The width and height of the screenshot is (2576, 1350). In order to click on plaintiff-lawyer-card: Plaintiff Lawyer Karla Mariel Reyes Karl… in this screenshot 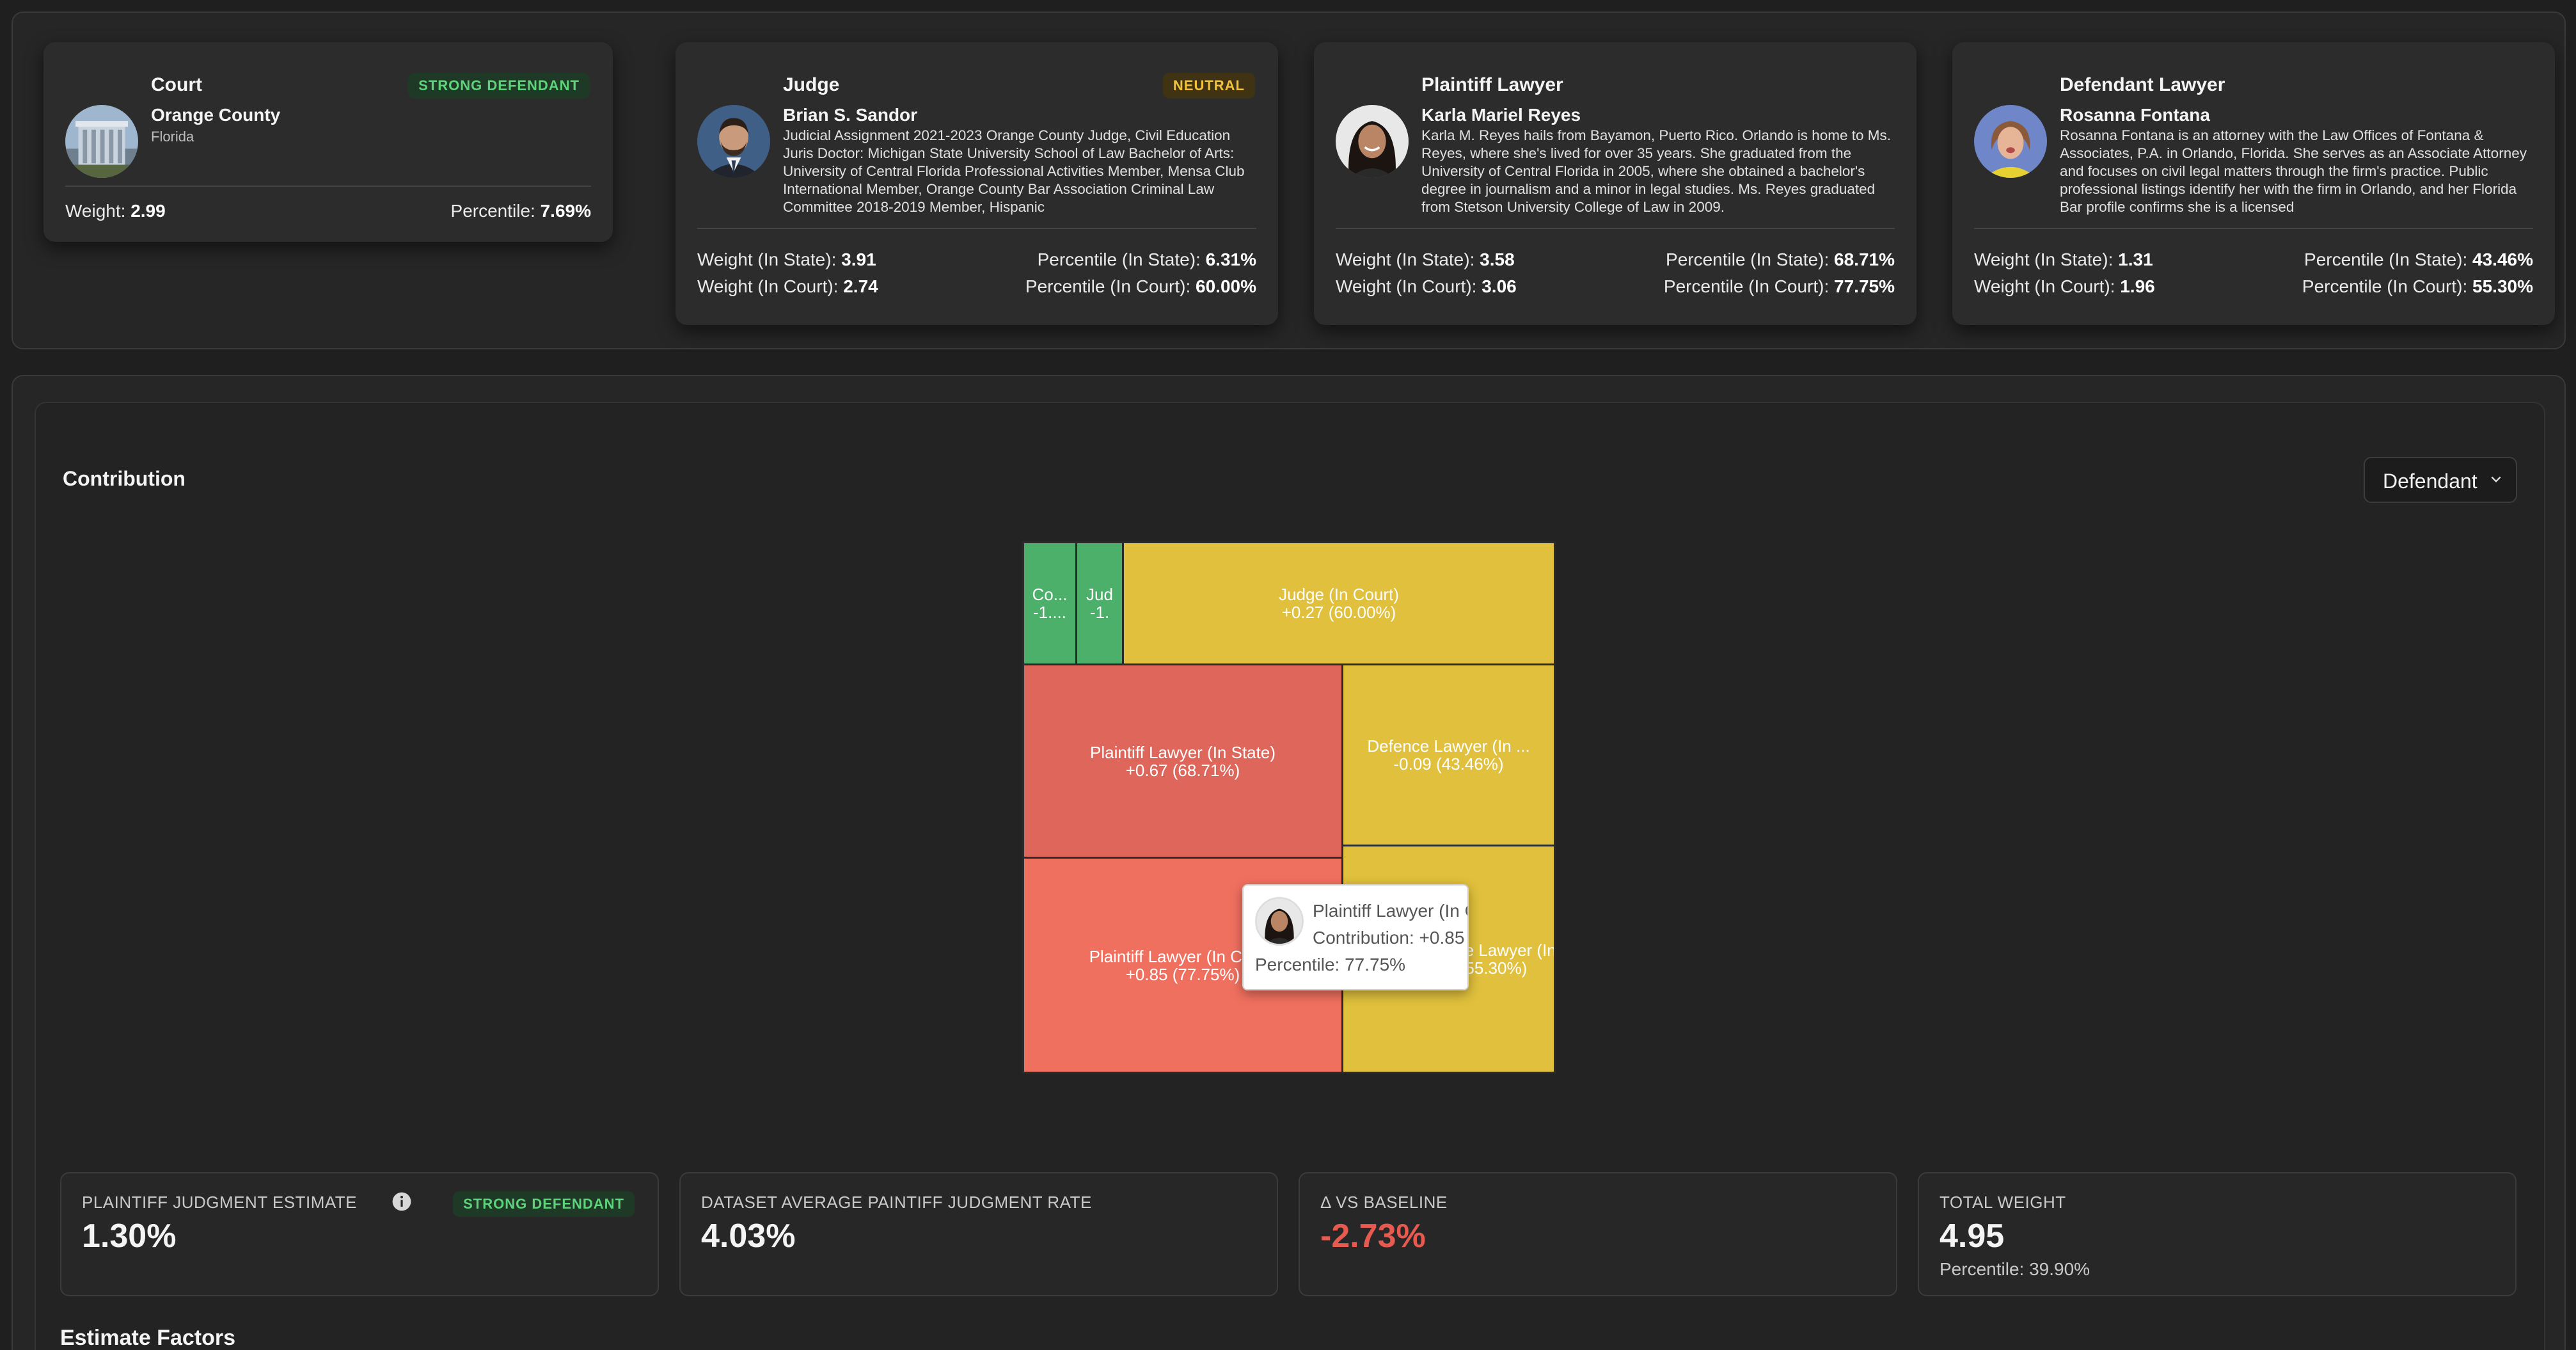, I will do `click(1615, 183)`.